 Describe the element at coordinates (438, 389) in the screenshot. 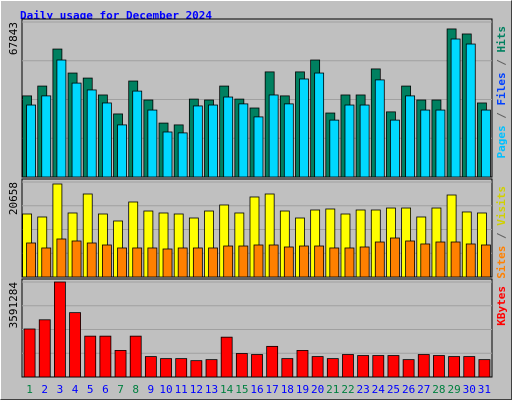

I see `x-tick-label: 28` at that location.